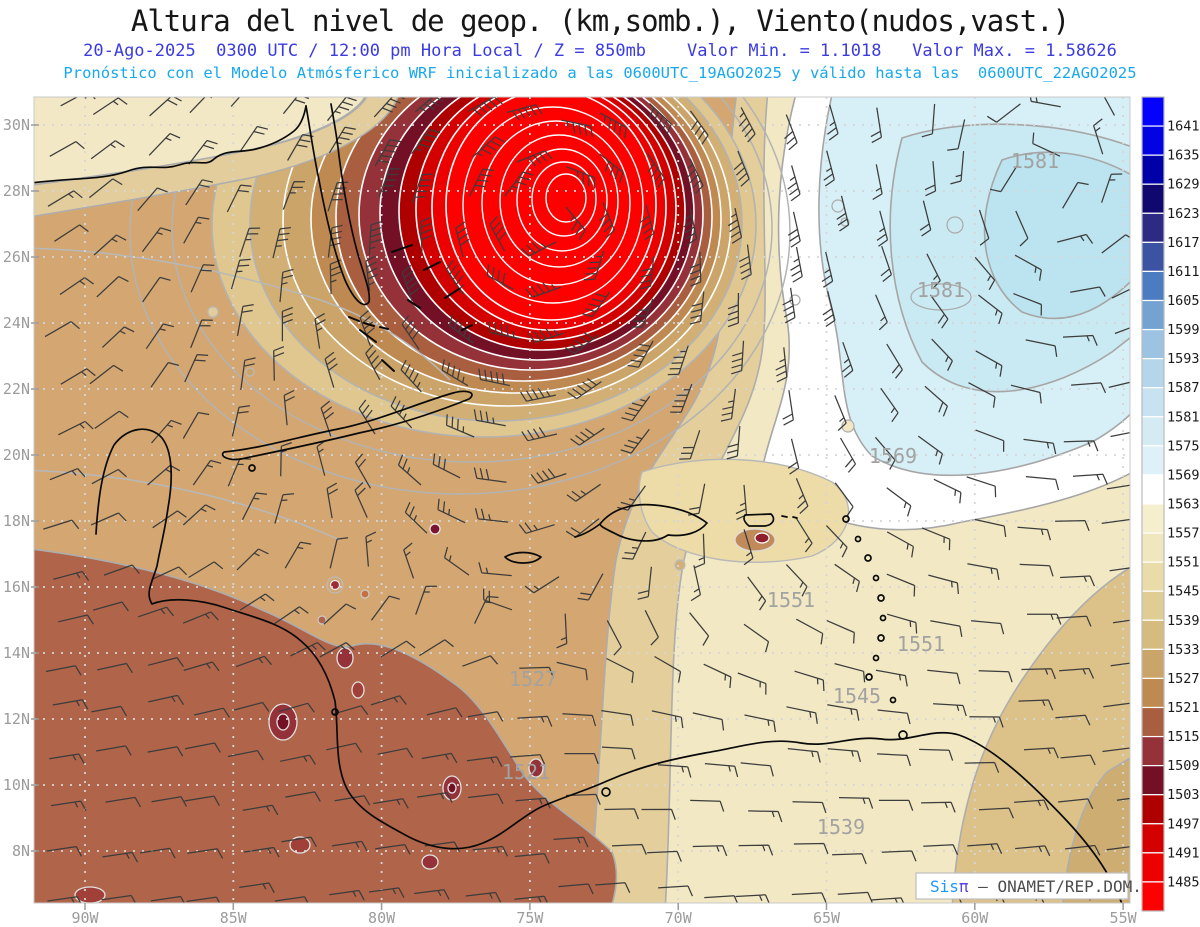  What do you see at coordinates (551, 209) in the screenshot?
I see `ring-core` at bounding box center [551, 209].